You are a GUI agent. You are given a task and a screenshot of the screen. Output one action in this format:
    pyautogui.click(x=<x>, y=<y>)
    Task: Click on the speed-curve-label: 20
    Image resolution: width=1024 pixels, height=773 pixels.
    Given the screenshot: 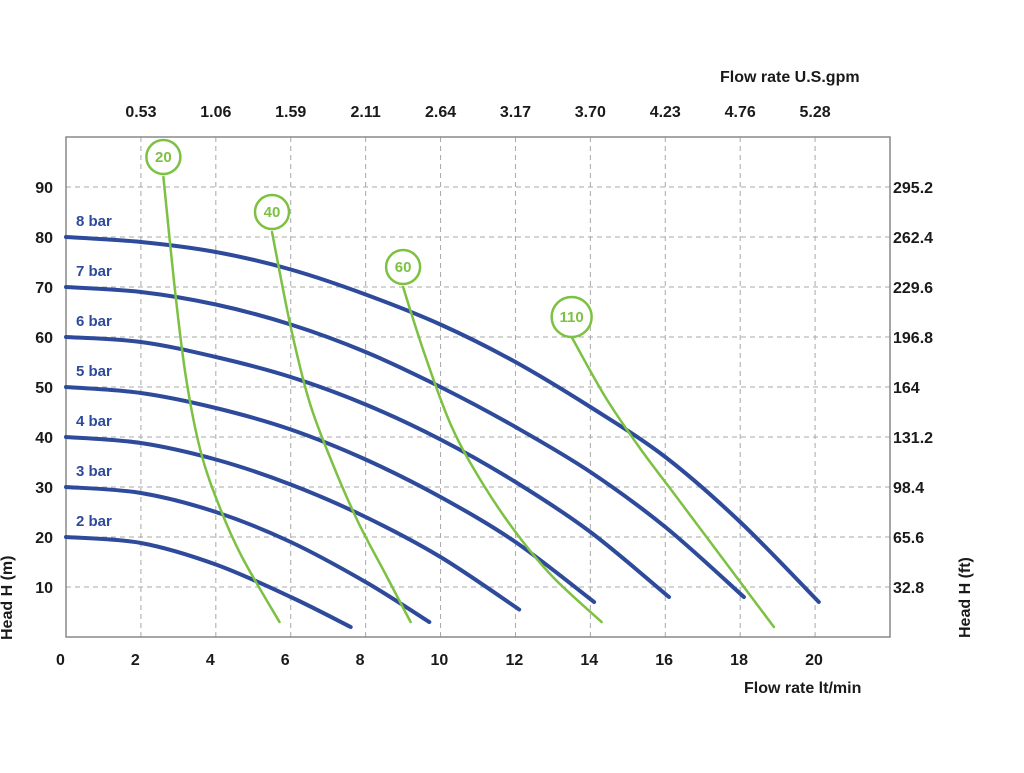 What is the action you would take?
    pyautogui.click(x=163, y=157)
    